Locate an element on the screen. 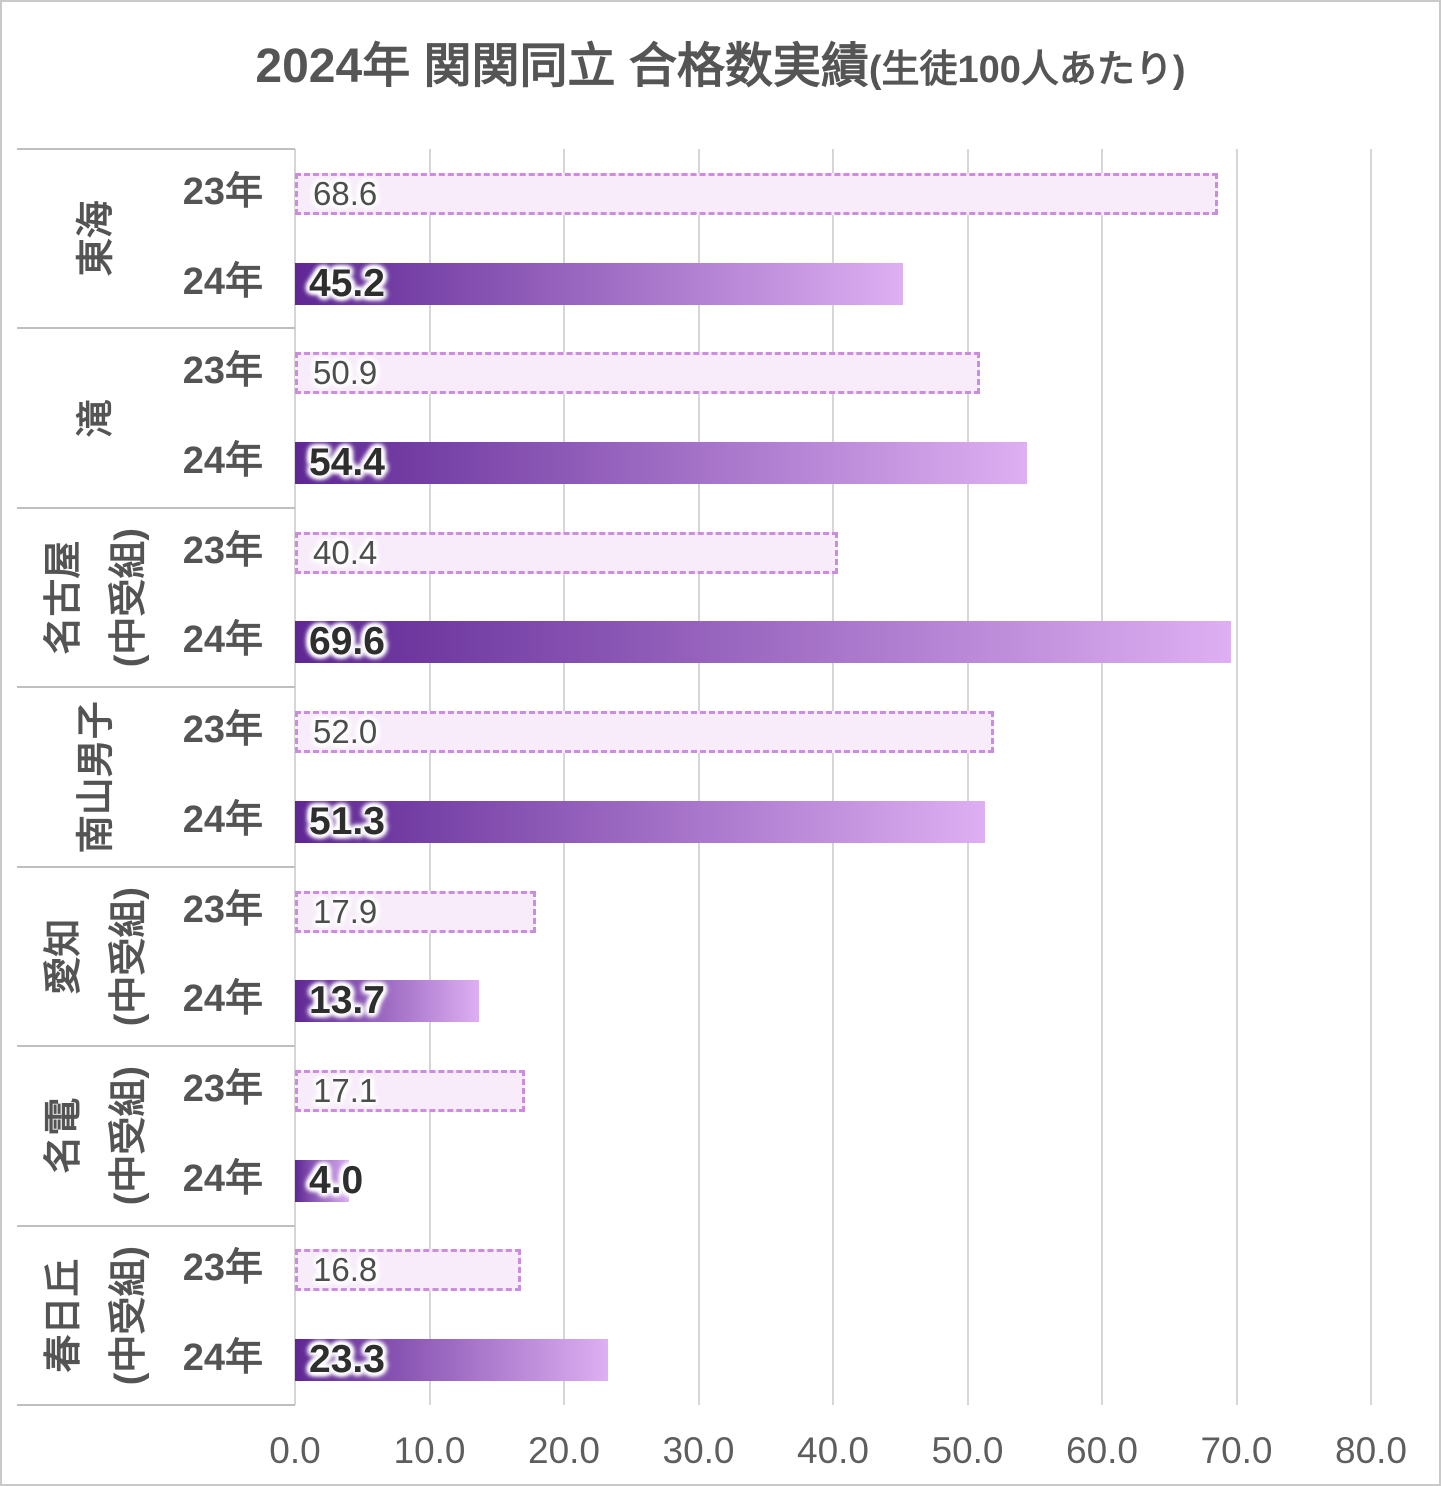 The height and width of the screenshot is (1486, 1441). x-tick-label: 10.0 is located at coordinates (429, 1450).